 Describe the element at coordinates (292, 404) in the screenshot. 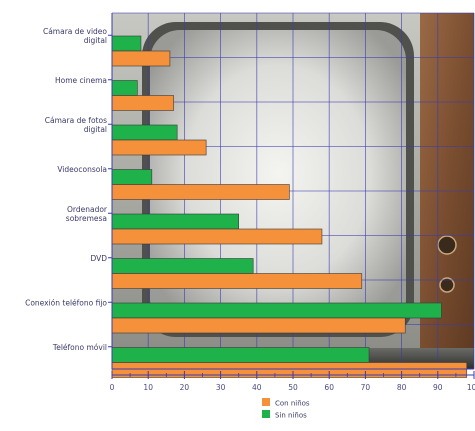

I see `legend-label: Con niños` at that location.